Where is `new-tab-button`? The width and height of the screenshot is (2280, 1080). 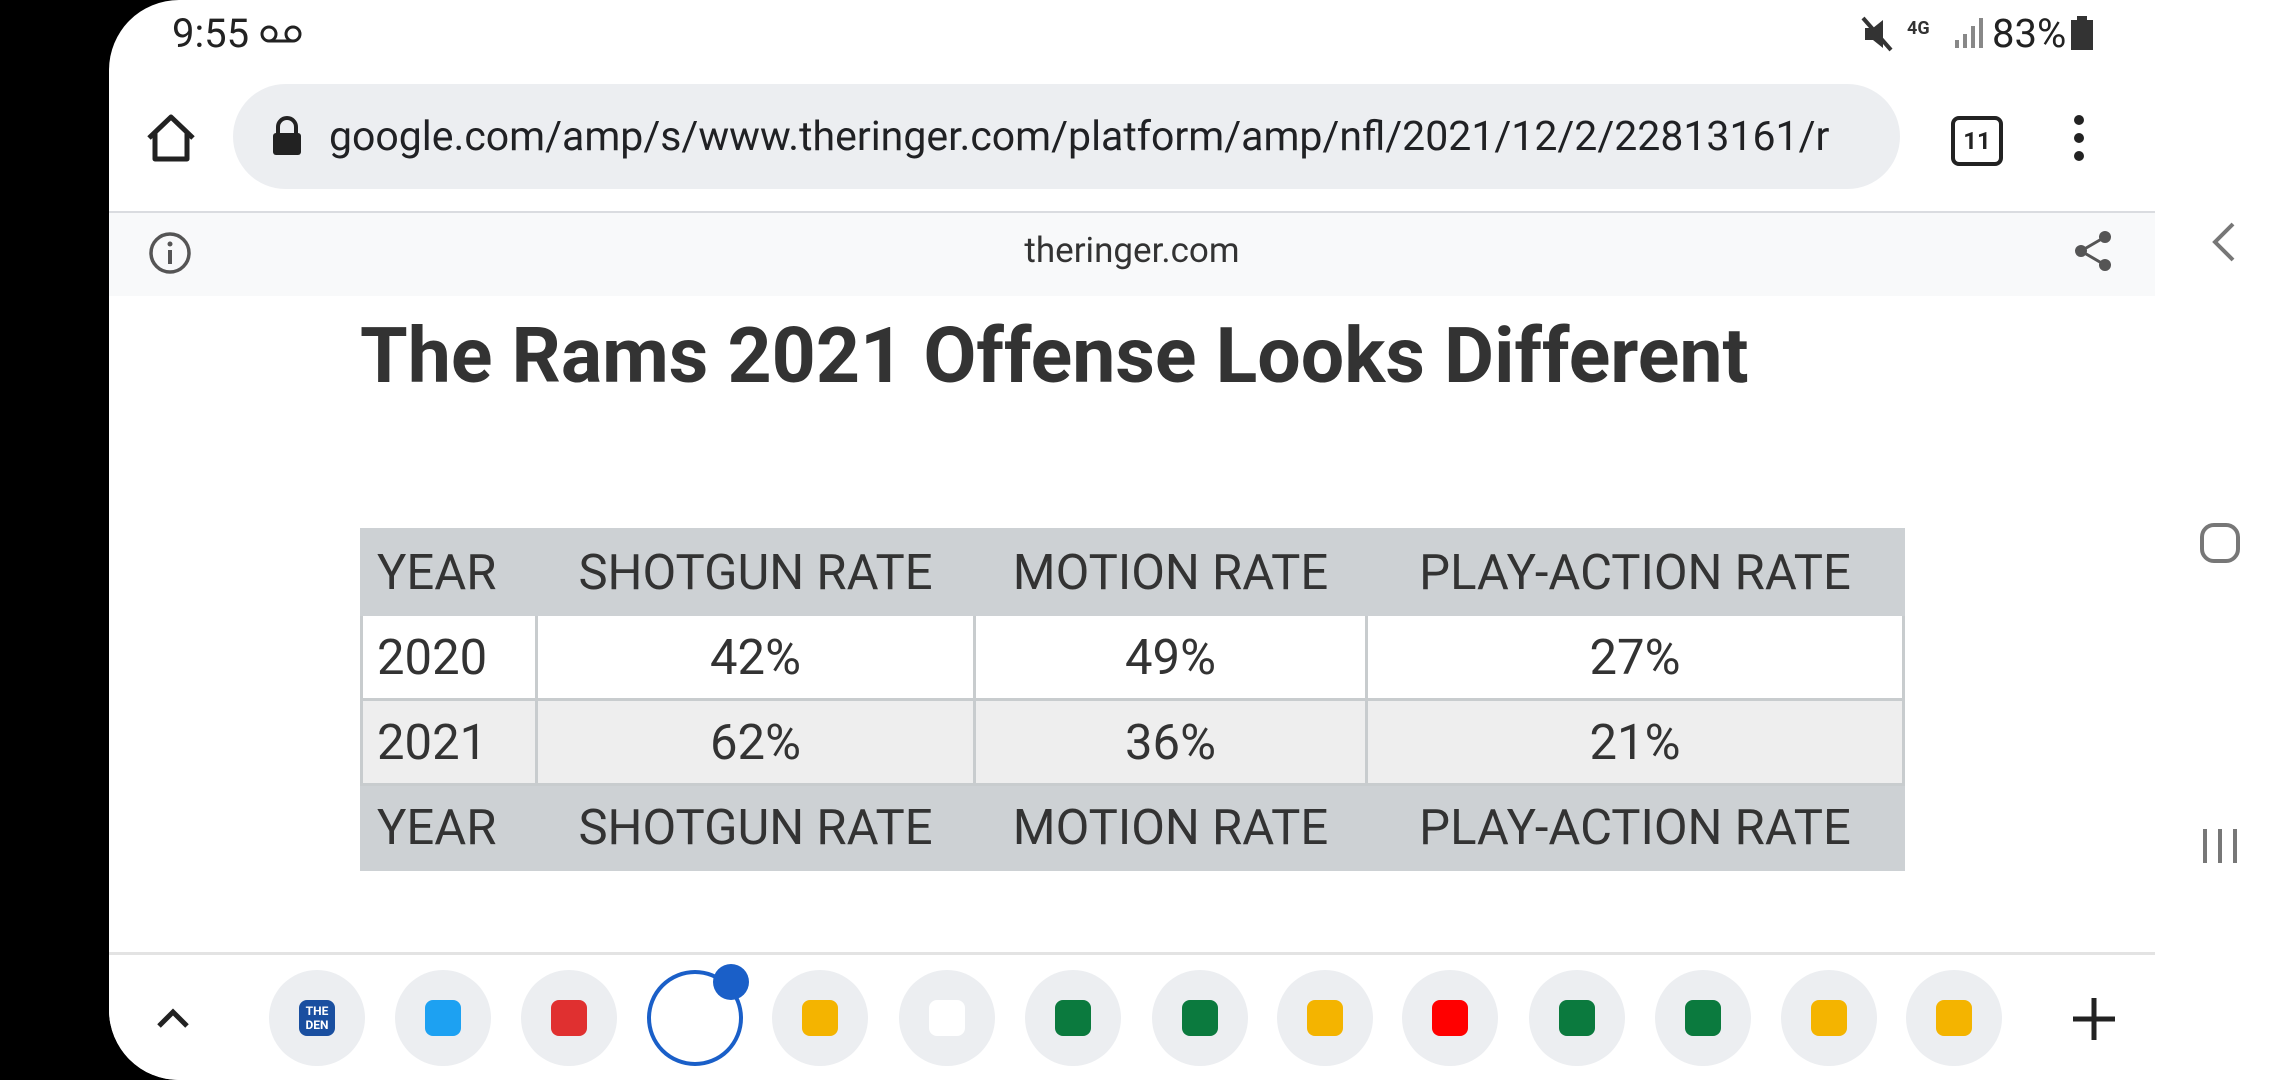 new-tab-button is located at coordinates (2094, 1019).